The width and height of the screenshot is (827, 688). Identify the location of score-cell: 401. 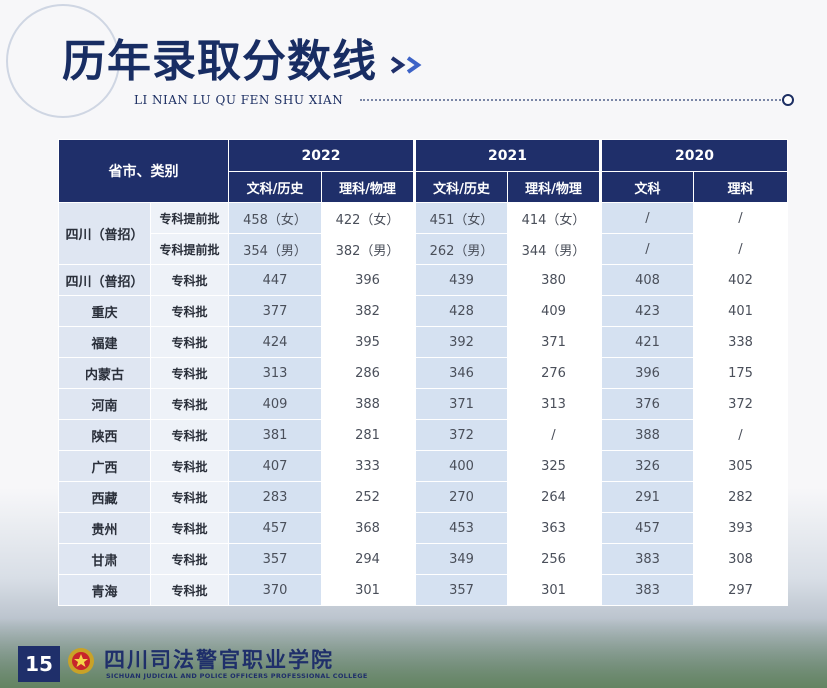
(740, 311).